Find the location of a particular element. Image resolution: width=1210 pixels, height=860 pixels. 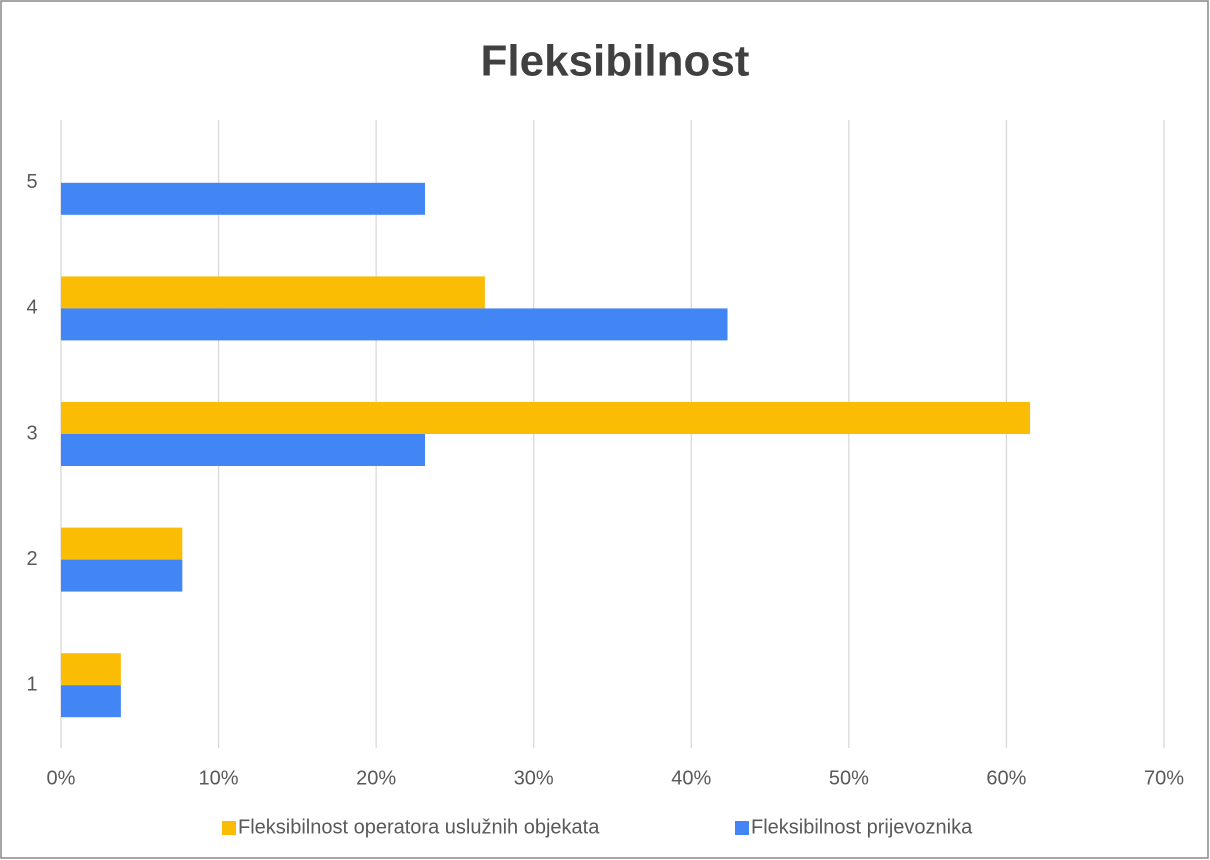

y-tick-label: 3 is located at coordinates (31, 433).